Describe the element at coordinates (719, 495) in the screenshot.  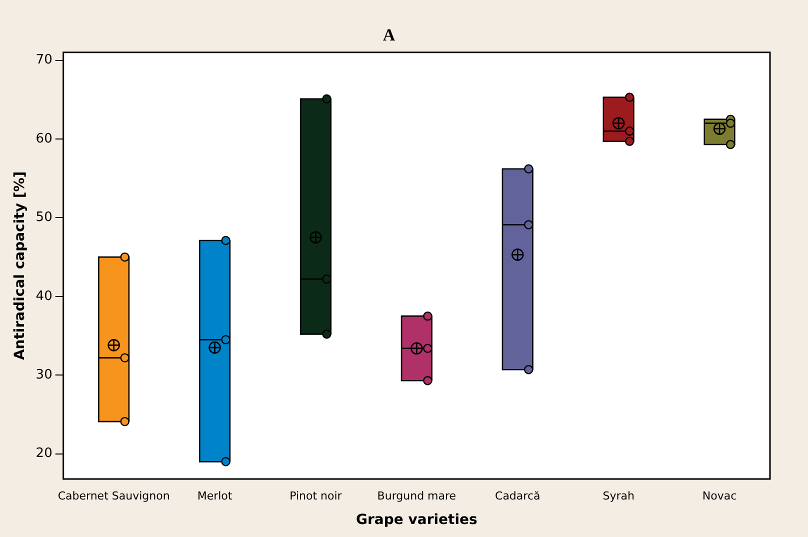
I see `x-tick-label: Novac` at that location.